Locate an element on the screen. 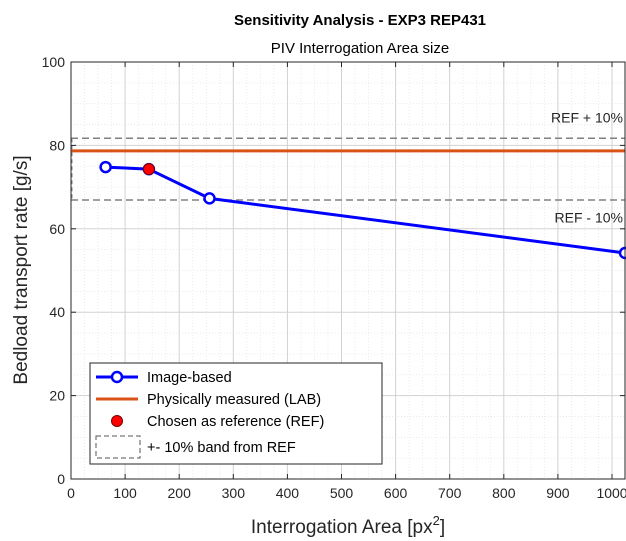 The width and height of the screenshot is (626, 541). legend-label: Chosen as reference (REF) is located at coordinates (235, 422).